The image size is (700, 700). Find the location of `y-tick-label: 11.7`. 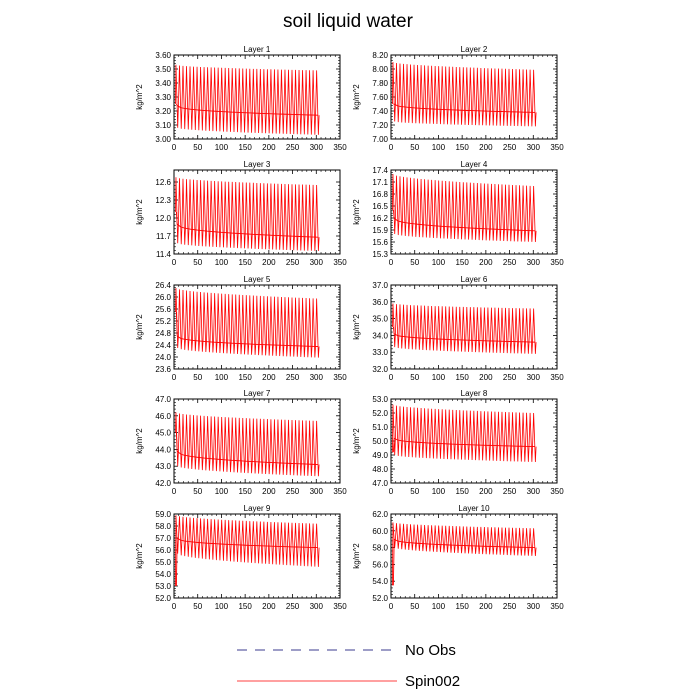

y-tick-label: 11.7 is located at coordinates (164, 236).